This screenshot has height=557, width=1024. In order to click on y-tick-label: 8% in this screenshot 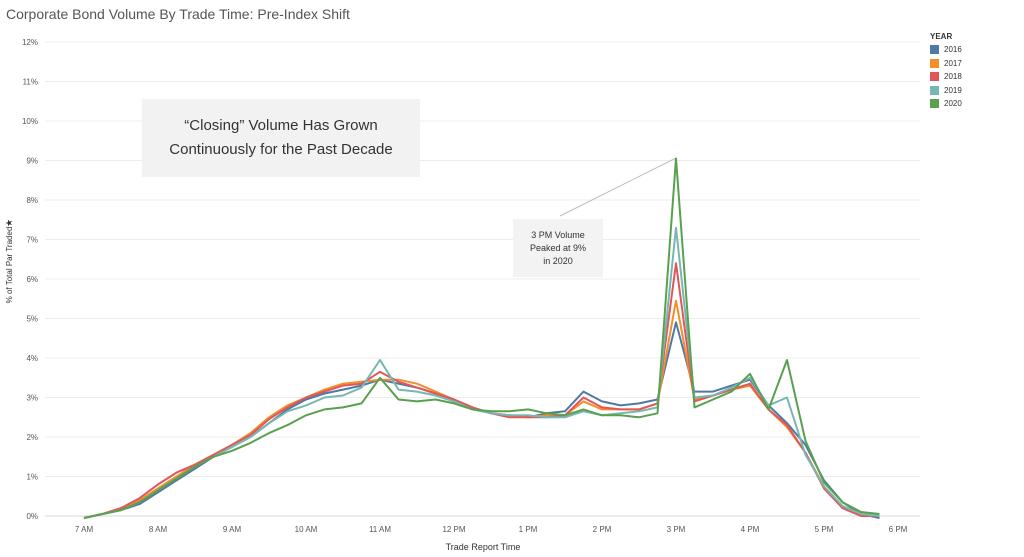, I will do `click(32, 200)`.